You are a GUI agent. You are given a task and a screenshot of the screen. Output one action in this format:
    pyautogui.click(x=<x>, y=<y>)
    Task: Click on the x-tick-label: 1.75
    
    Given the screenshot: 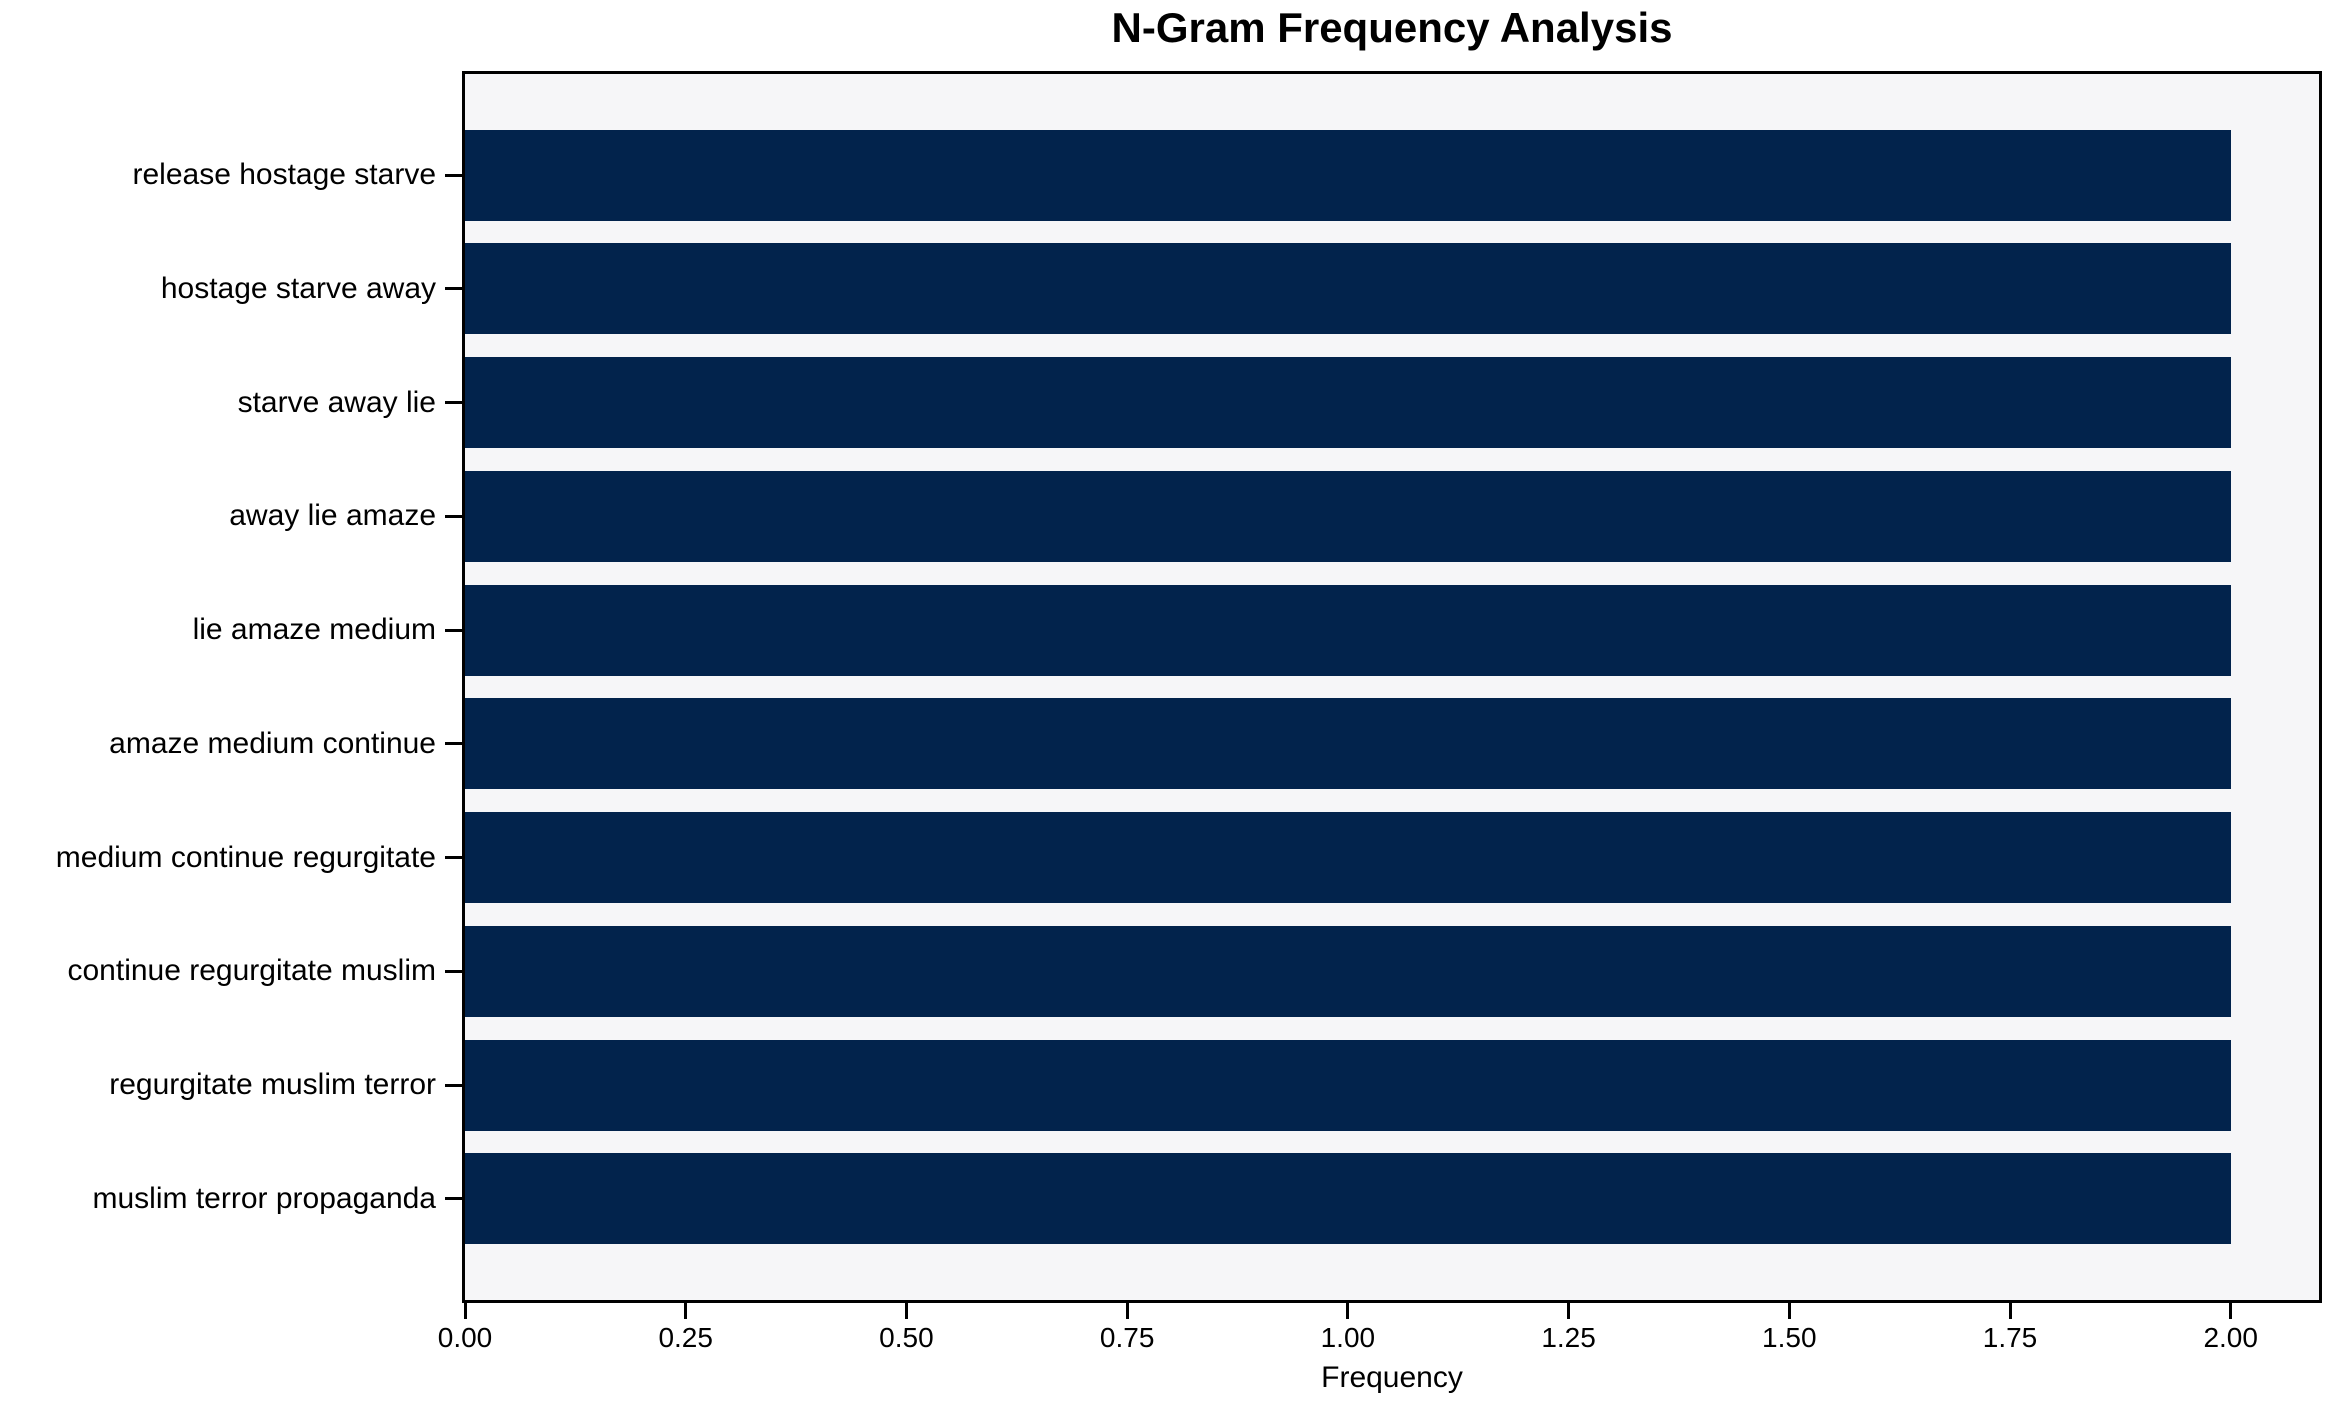 What is the action you would take?
    pyautogui.click(x=2010, y=1337)
    